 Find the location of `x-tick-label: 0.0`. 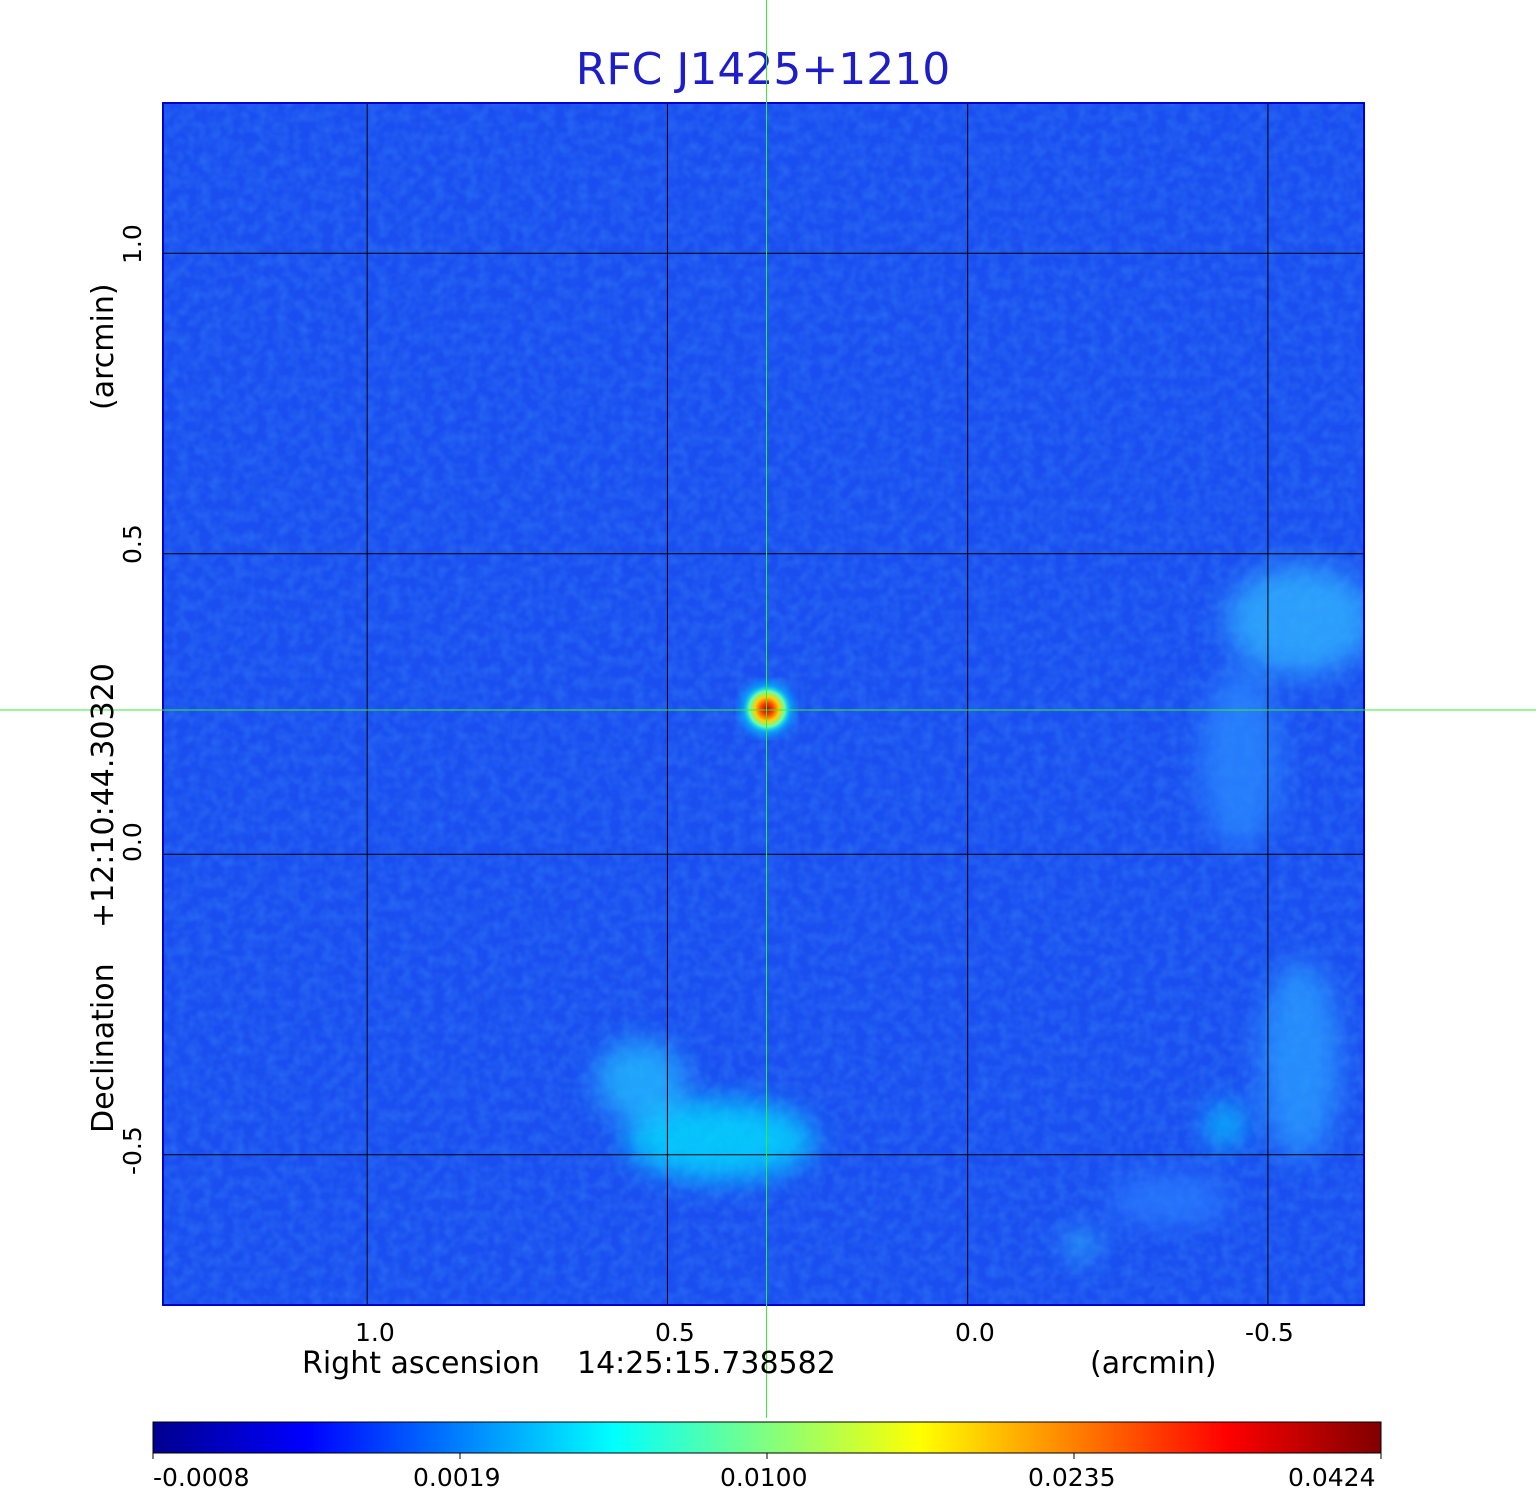

x-tick-label: 0.0 is located at coordinates (975, 1332).